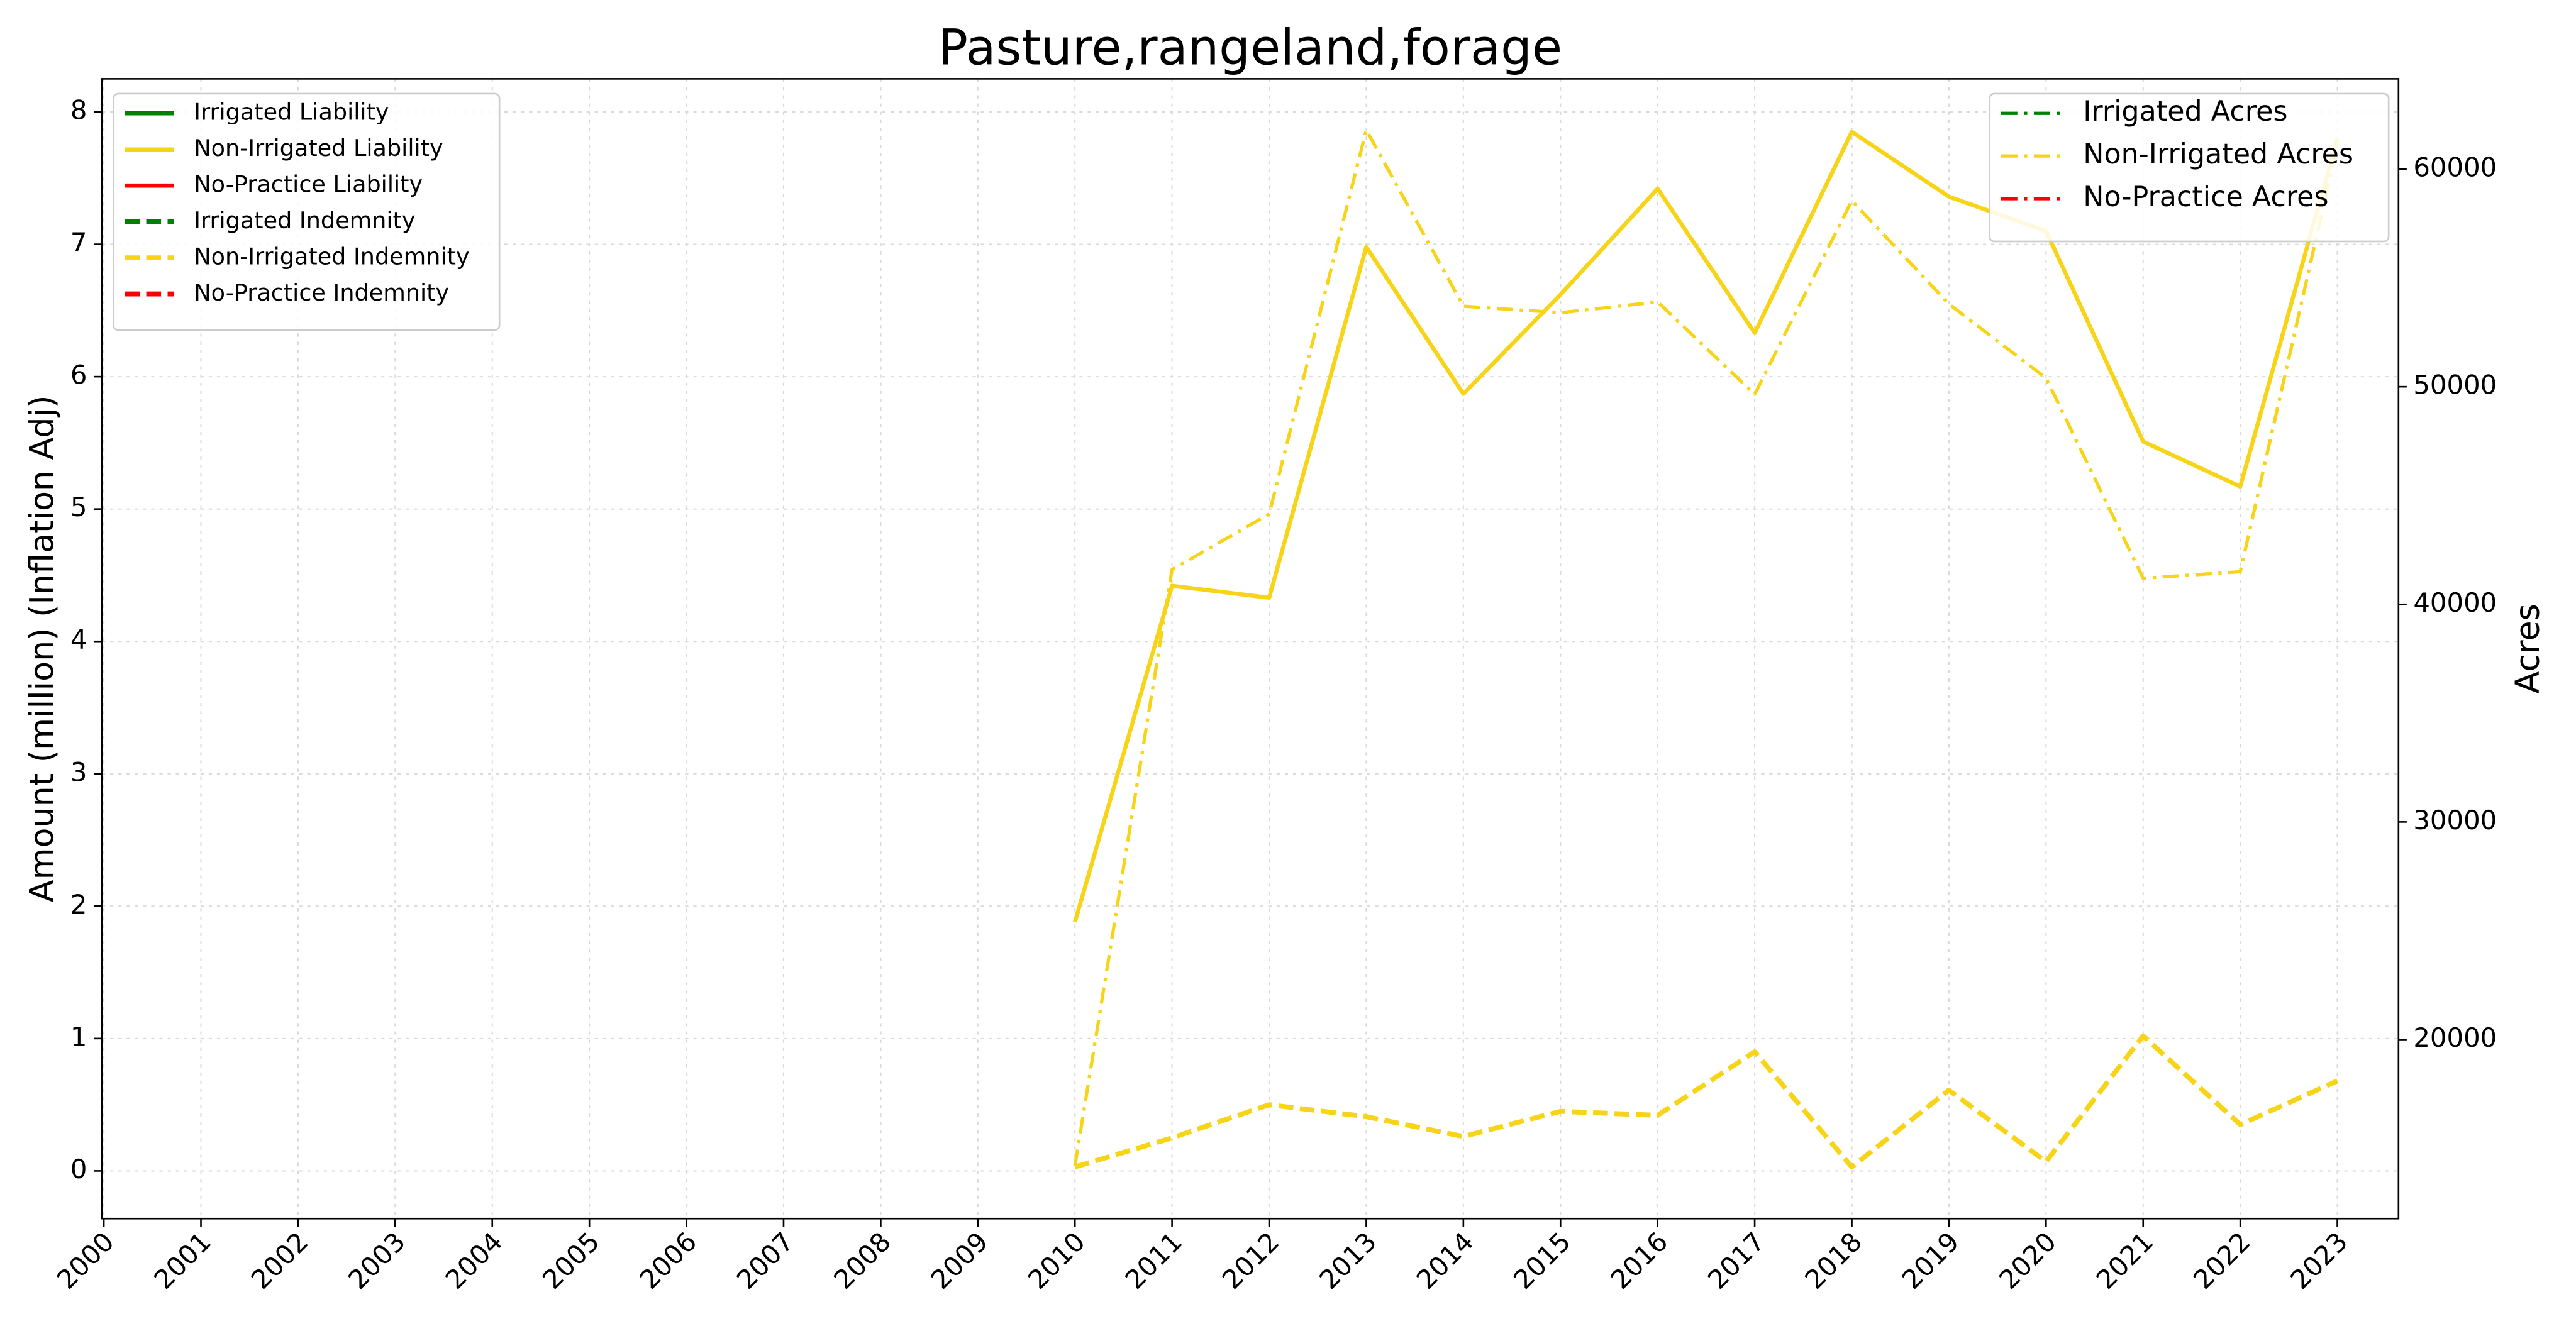  Describe the element at coordinates (78, 242) in the screenshot. I see `y-tick-label: 7` at that location.